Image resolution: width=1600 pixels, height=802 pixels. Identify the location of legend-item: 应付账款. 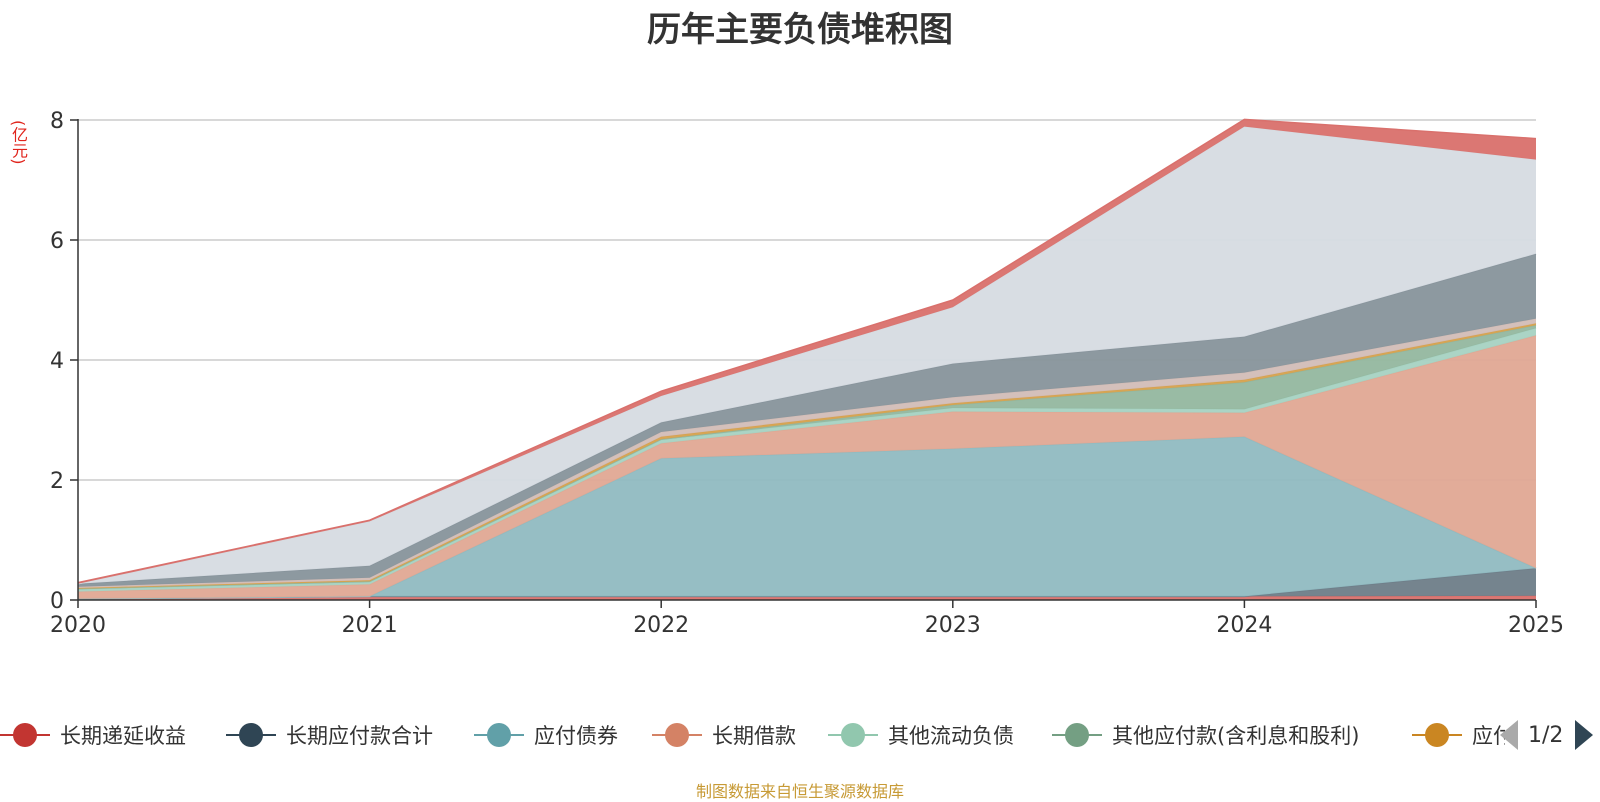
(1458, 735).